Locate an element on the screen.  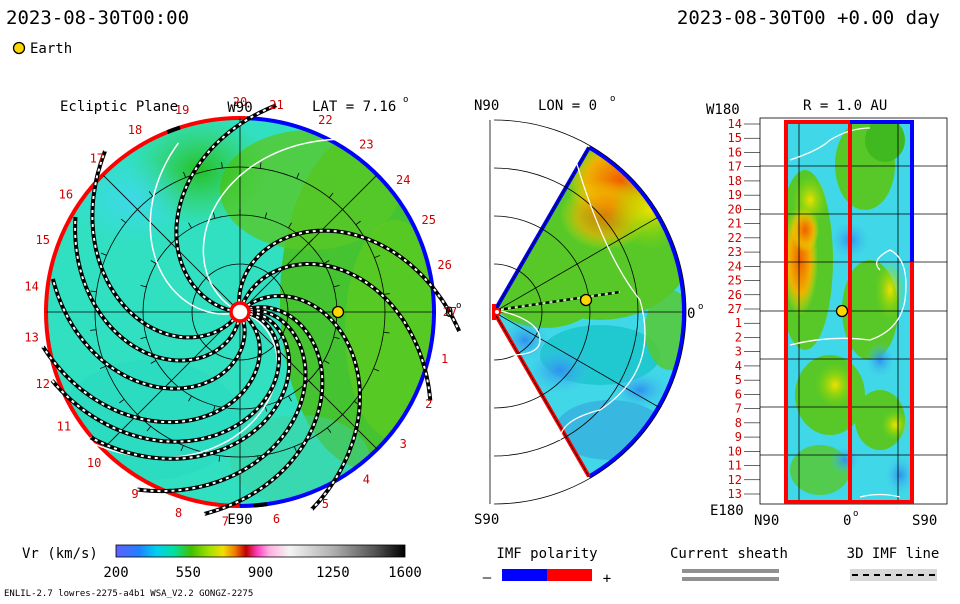
carrington-label: 9 is located at coordinates (134, 494).